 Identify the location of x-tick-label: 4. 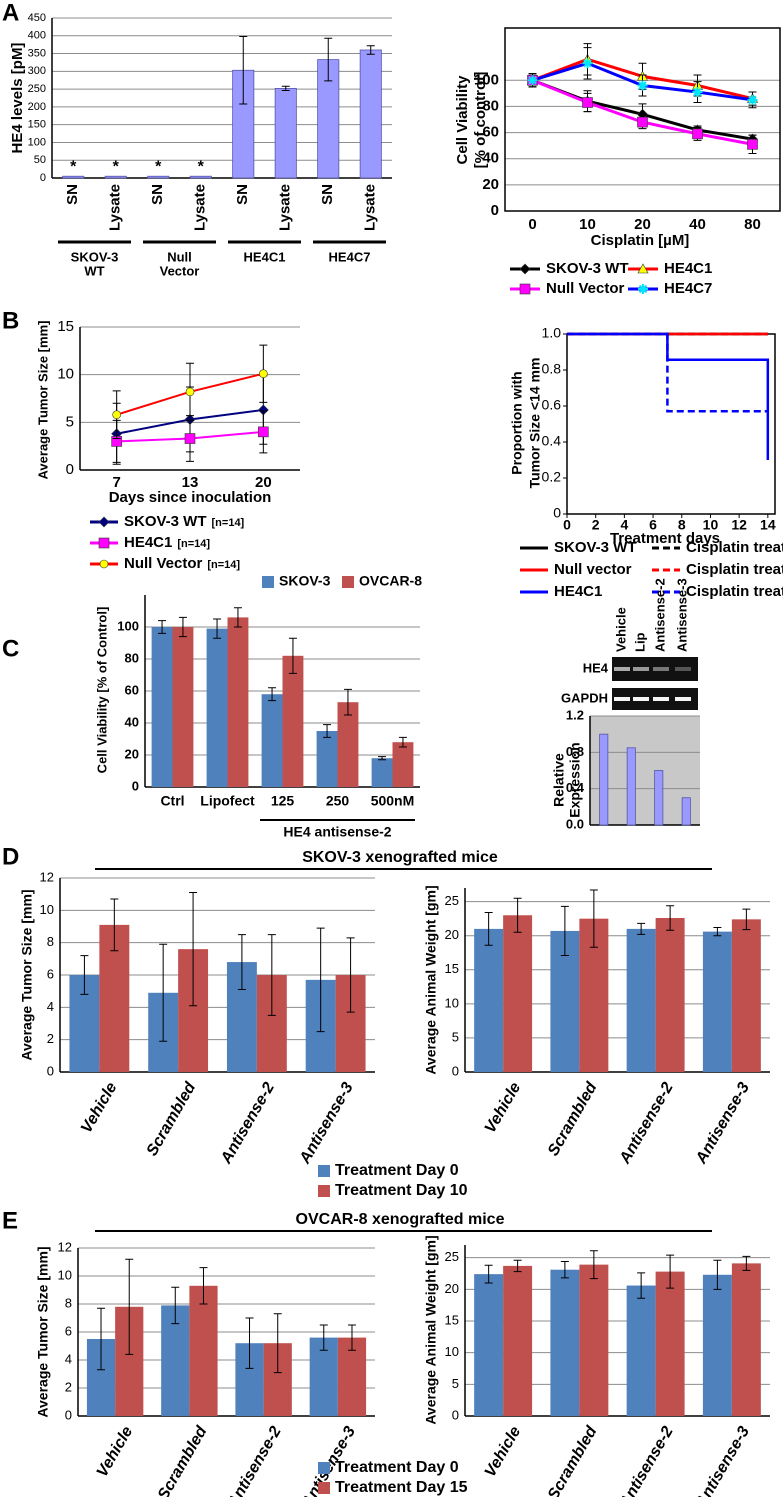
(624, 525).